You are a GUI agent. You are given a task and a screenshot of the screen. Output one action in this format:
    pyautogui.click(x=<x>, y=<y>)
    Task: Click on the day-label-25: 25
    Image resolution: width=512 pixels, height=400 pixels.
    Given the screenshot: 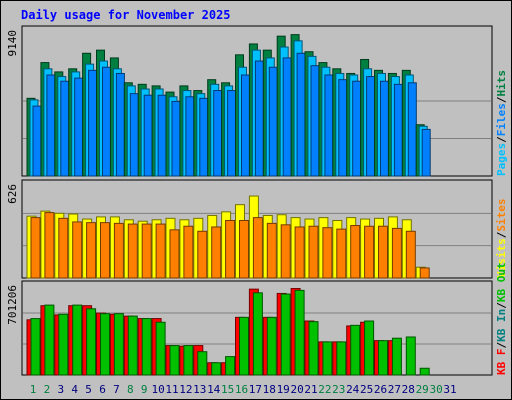 What is the action you would take?
    pyautogui.click(x=366, y=389)
    